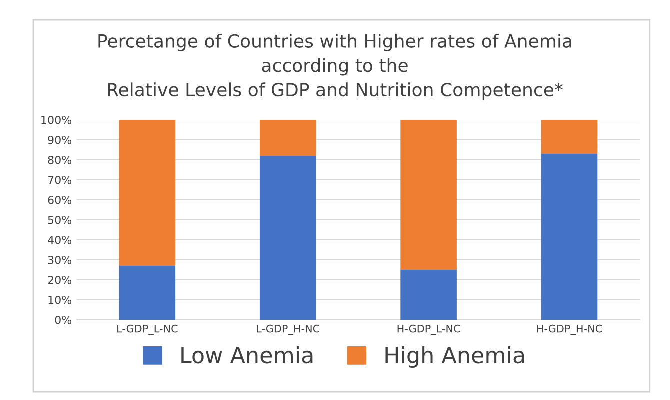 The image size is (670, 400). What do you see at coordinates (247, 355) in the screenshot?
I see `legend-label: Low Anemia` at bounding box center [247, 355].